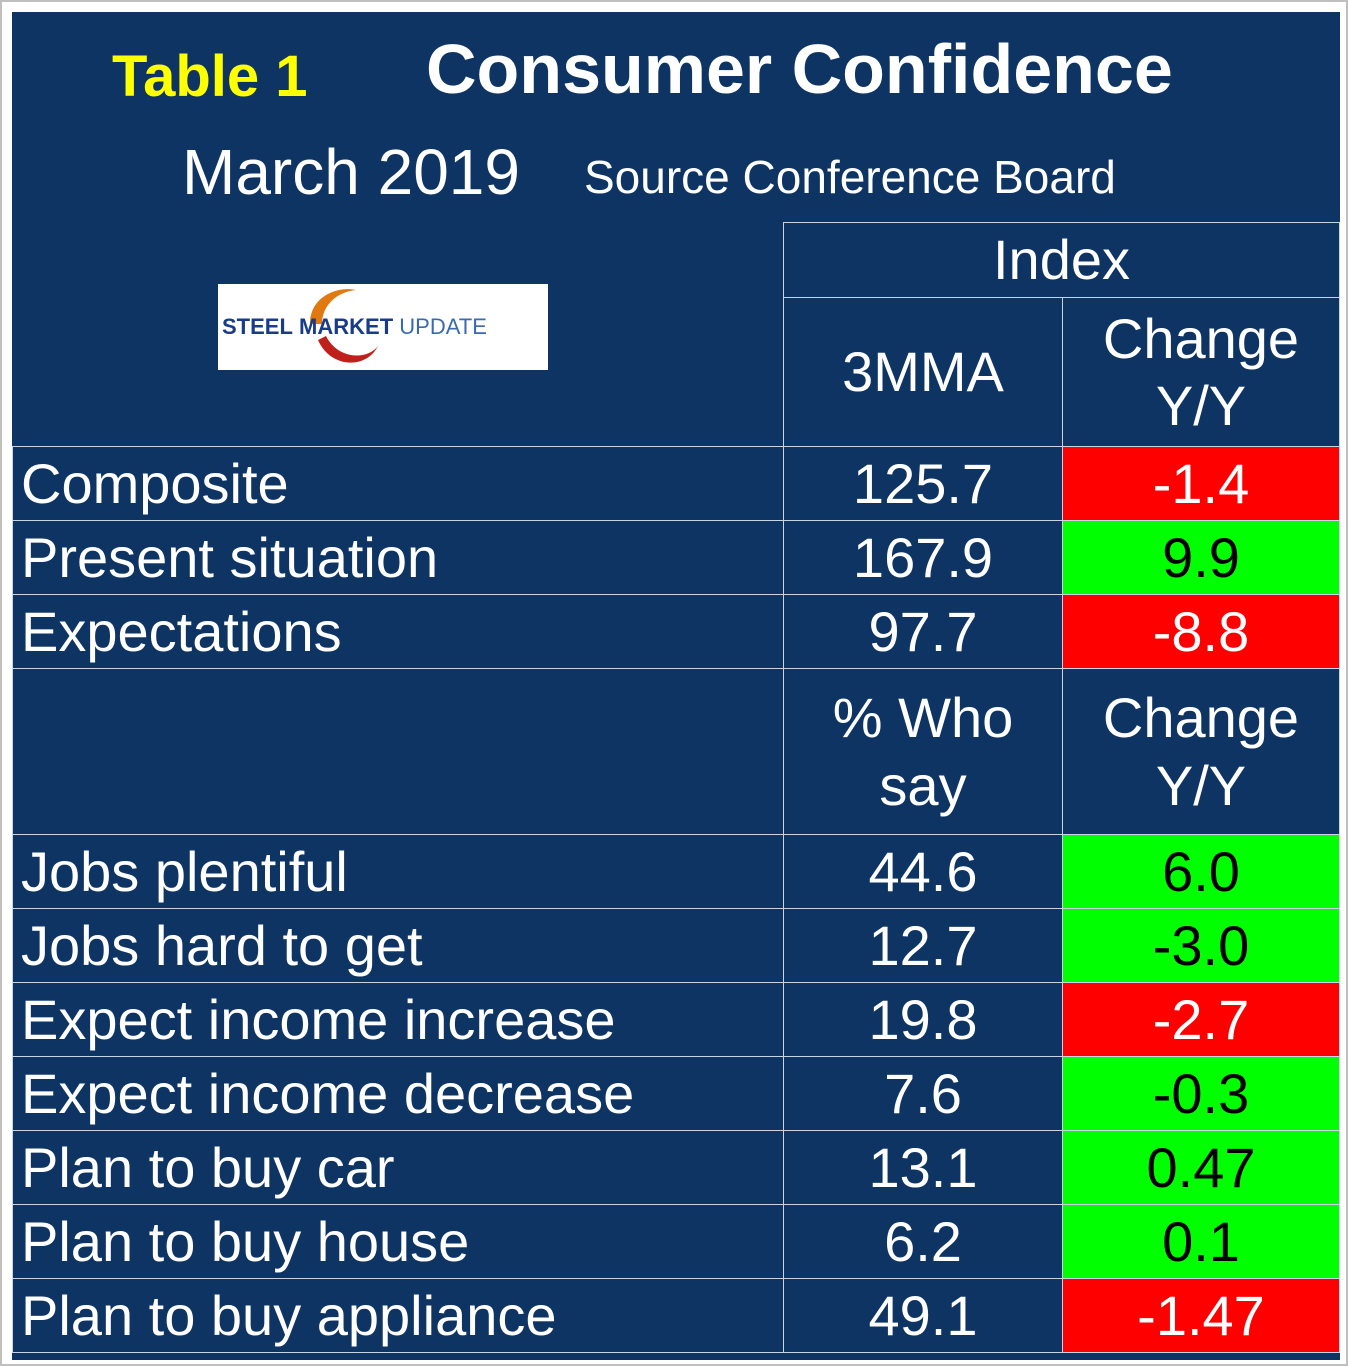 The height and width of the screenshot is (1366, 1348). Describe the element at coordinates (1201, 871) in the screenshot. I see `row-change: 6.0` at that location.